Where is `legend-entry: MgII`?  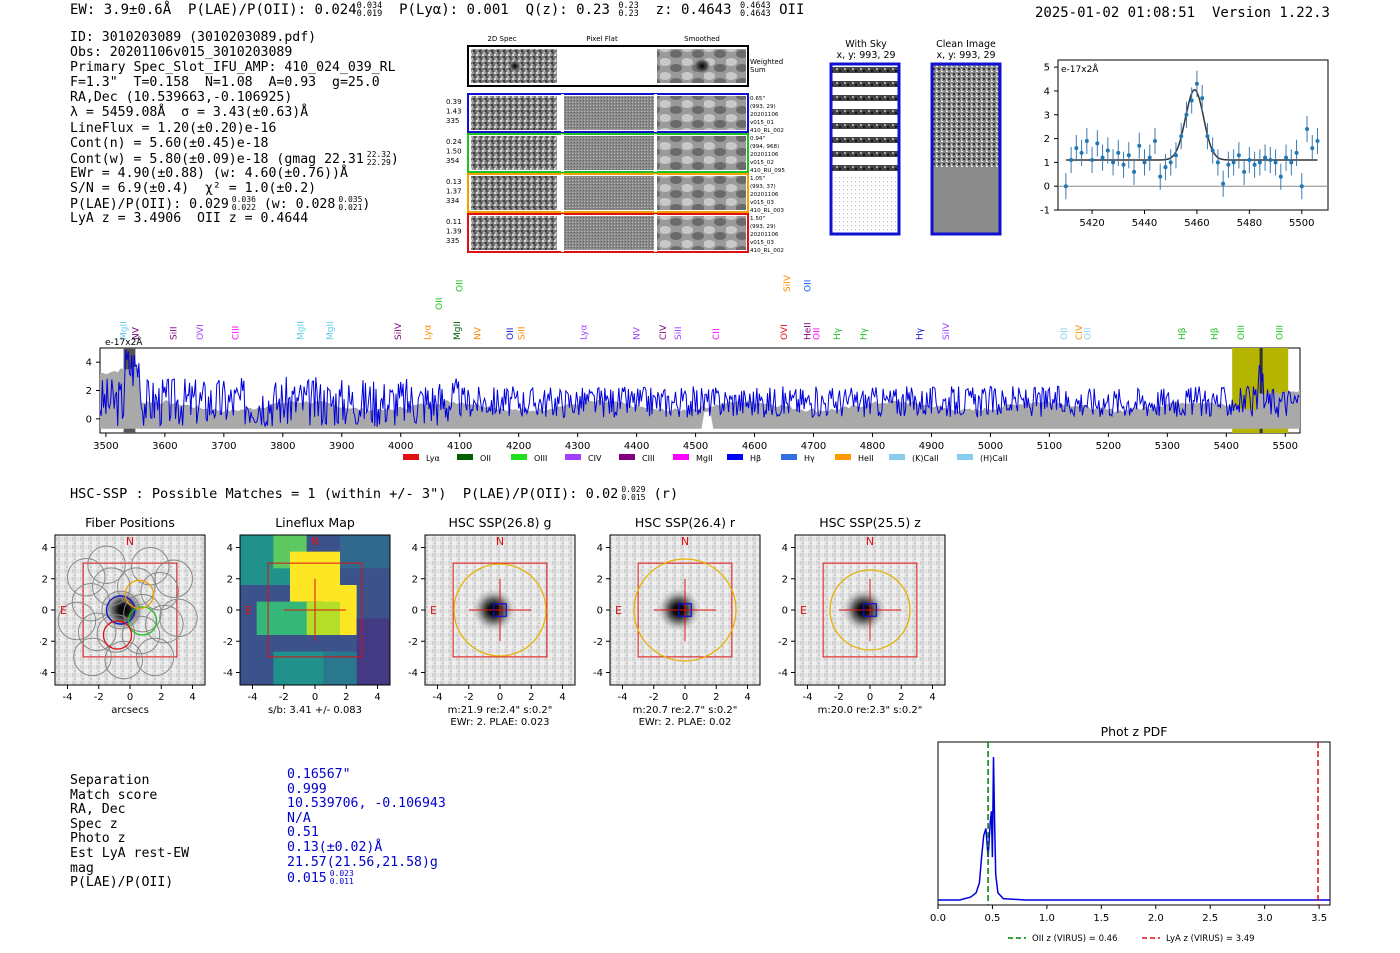 legend-entry: MgII is located at coordinates (693, 458).